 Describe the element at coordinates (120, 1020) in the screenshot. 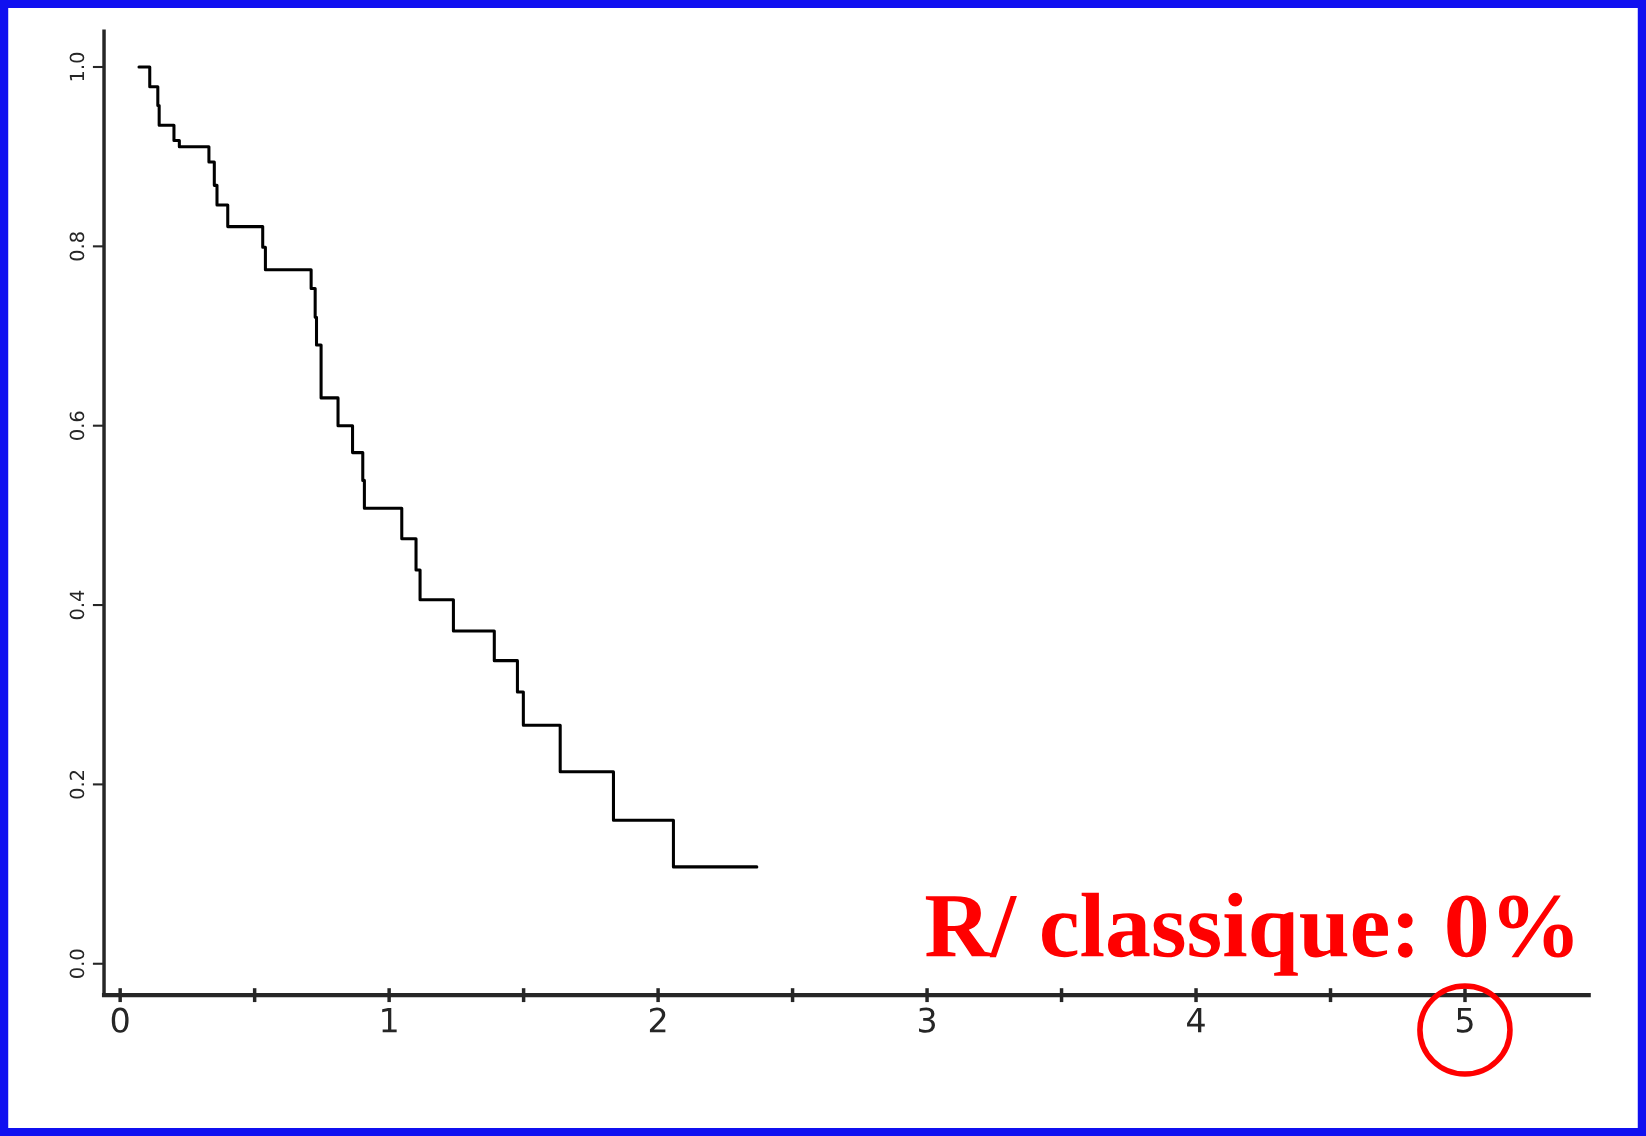

I see `x-tick-label: 0` at that location.